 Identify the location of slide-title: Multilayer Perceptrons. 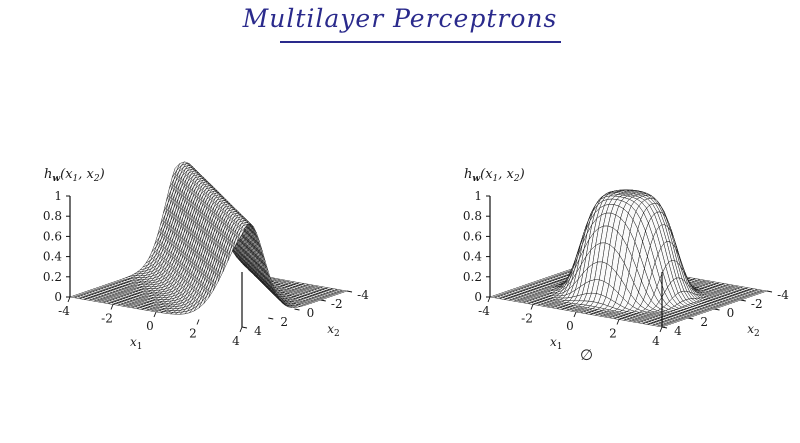
(400, 18).